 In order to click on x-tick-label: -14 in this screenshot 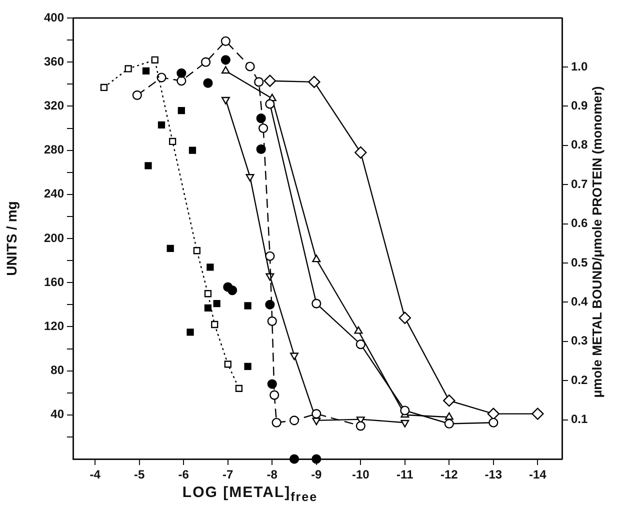, I will do `click(537, 475)`.